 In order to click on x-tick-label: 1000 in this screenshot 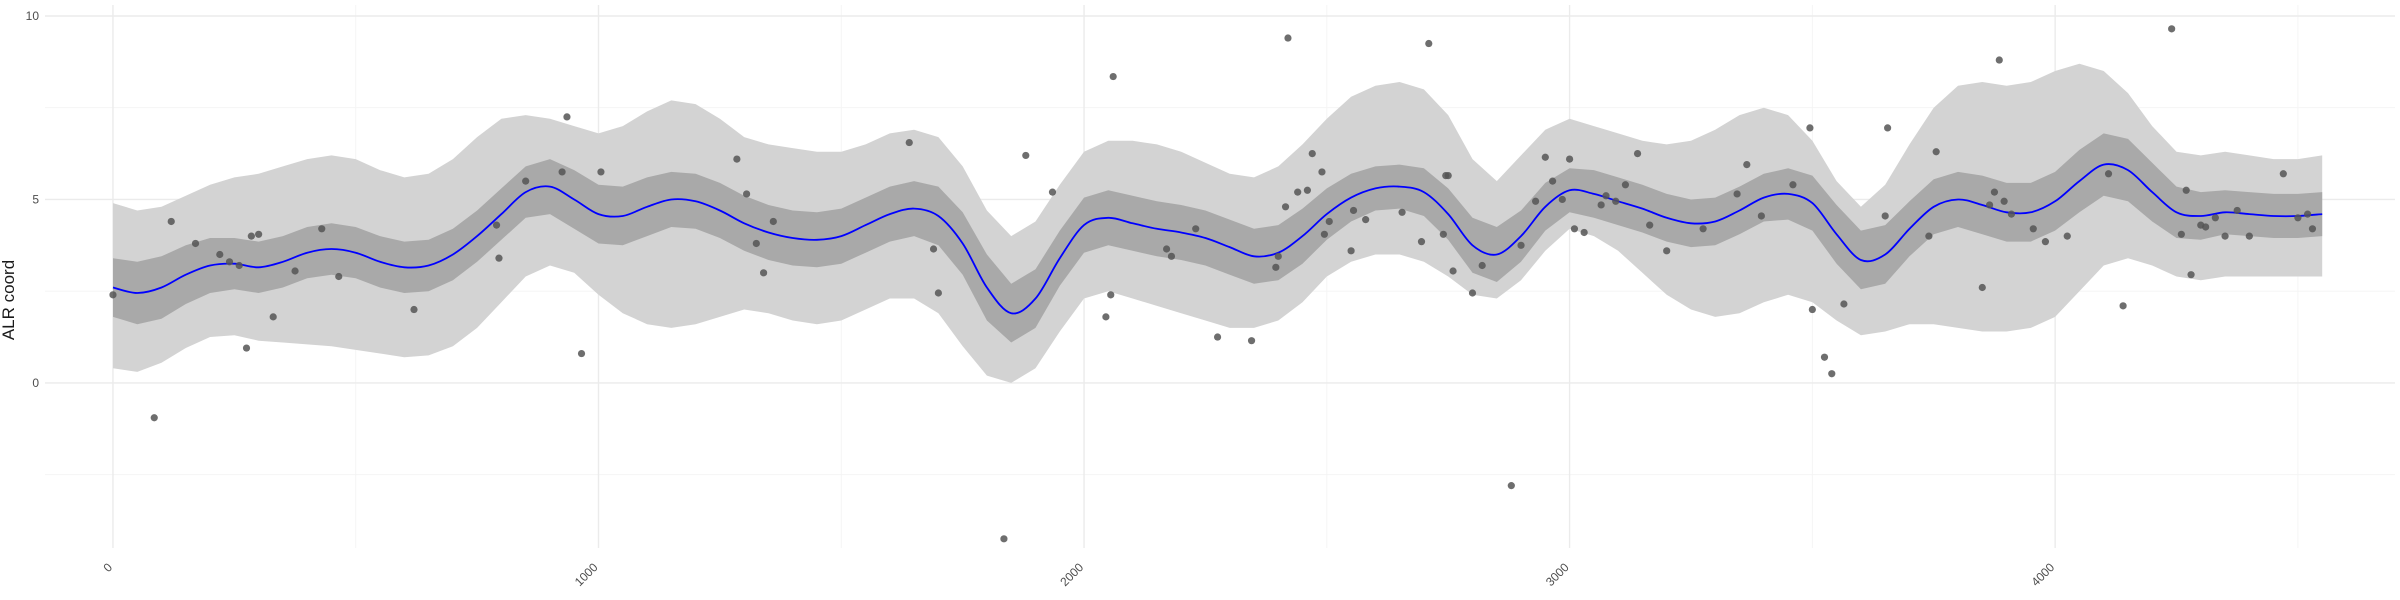, I will do `click(586, 574)`.